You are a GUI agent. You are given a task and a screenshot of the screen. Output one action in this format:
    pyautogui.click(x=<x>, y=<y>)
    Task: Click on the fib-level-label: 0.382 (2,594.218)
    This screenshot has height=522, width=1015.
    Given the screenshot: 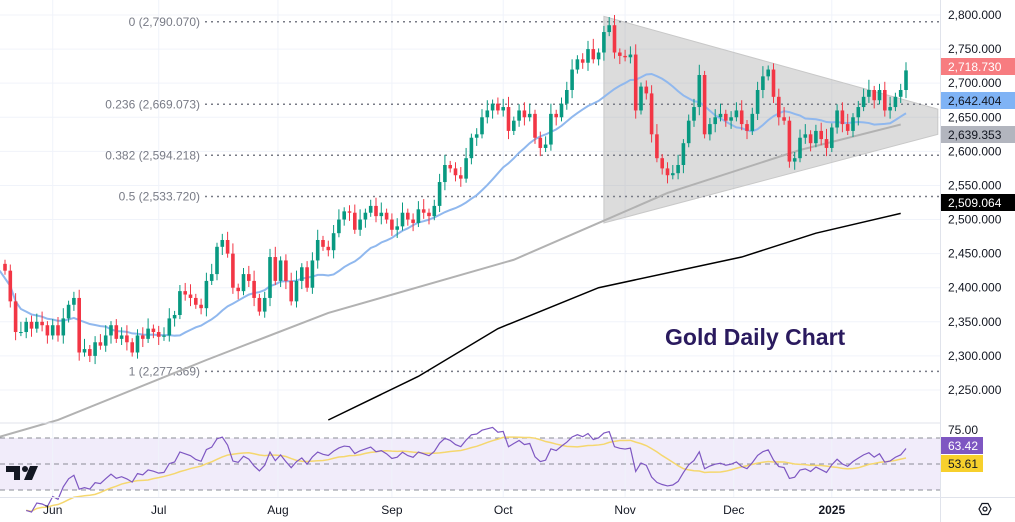 What is the action you would take?
    pyautogui.click(x=152, y=155)
    